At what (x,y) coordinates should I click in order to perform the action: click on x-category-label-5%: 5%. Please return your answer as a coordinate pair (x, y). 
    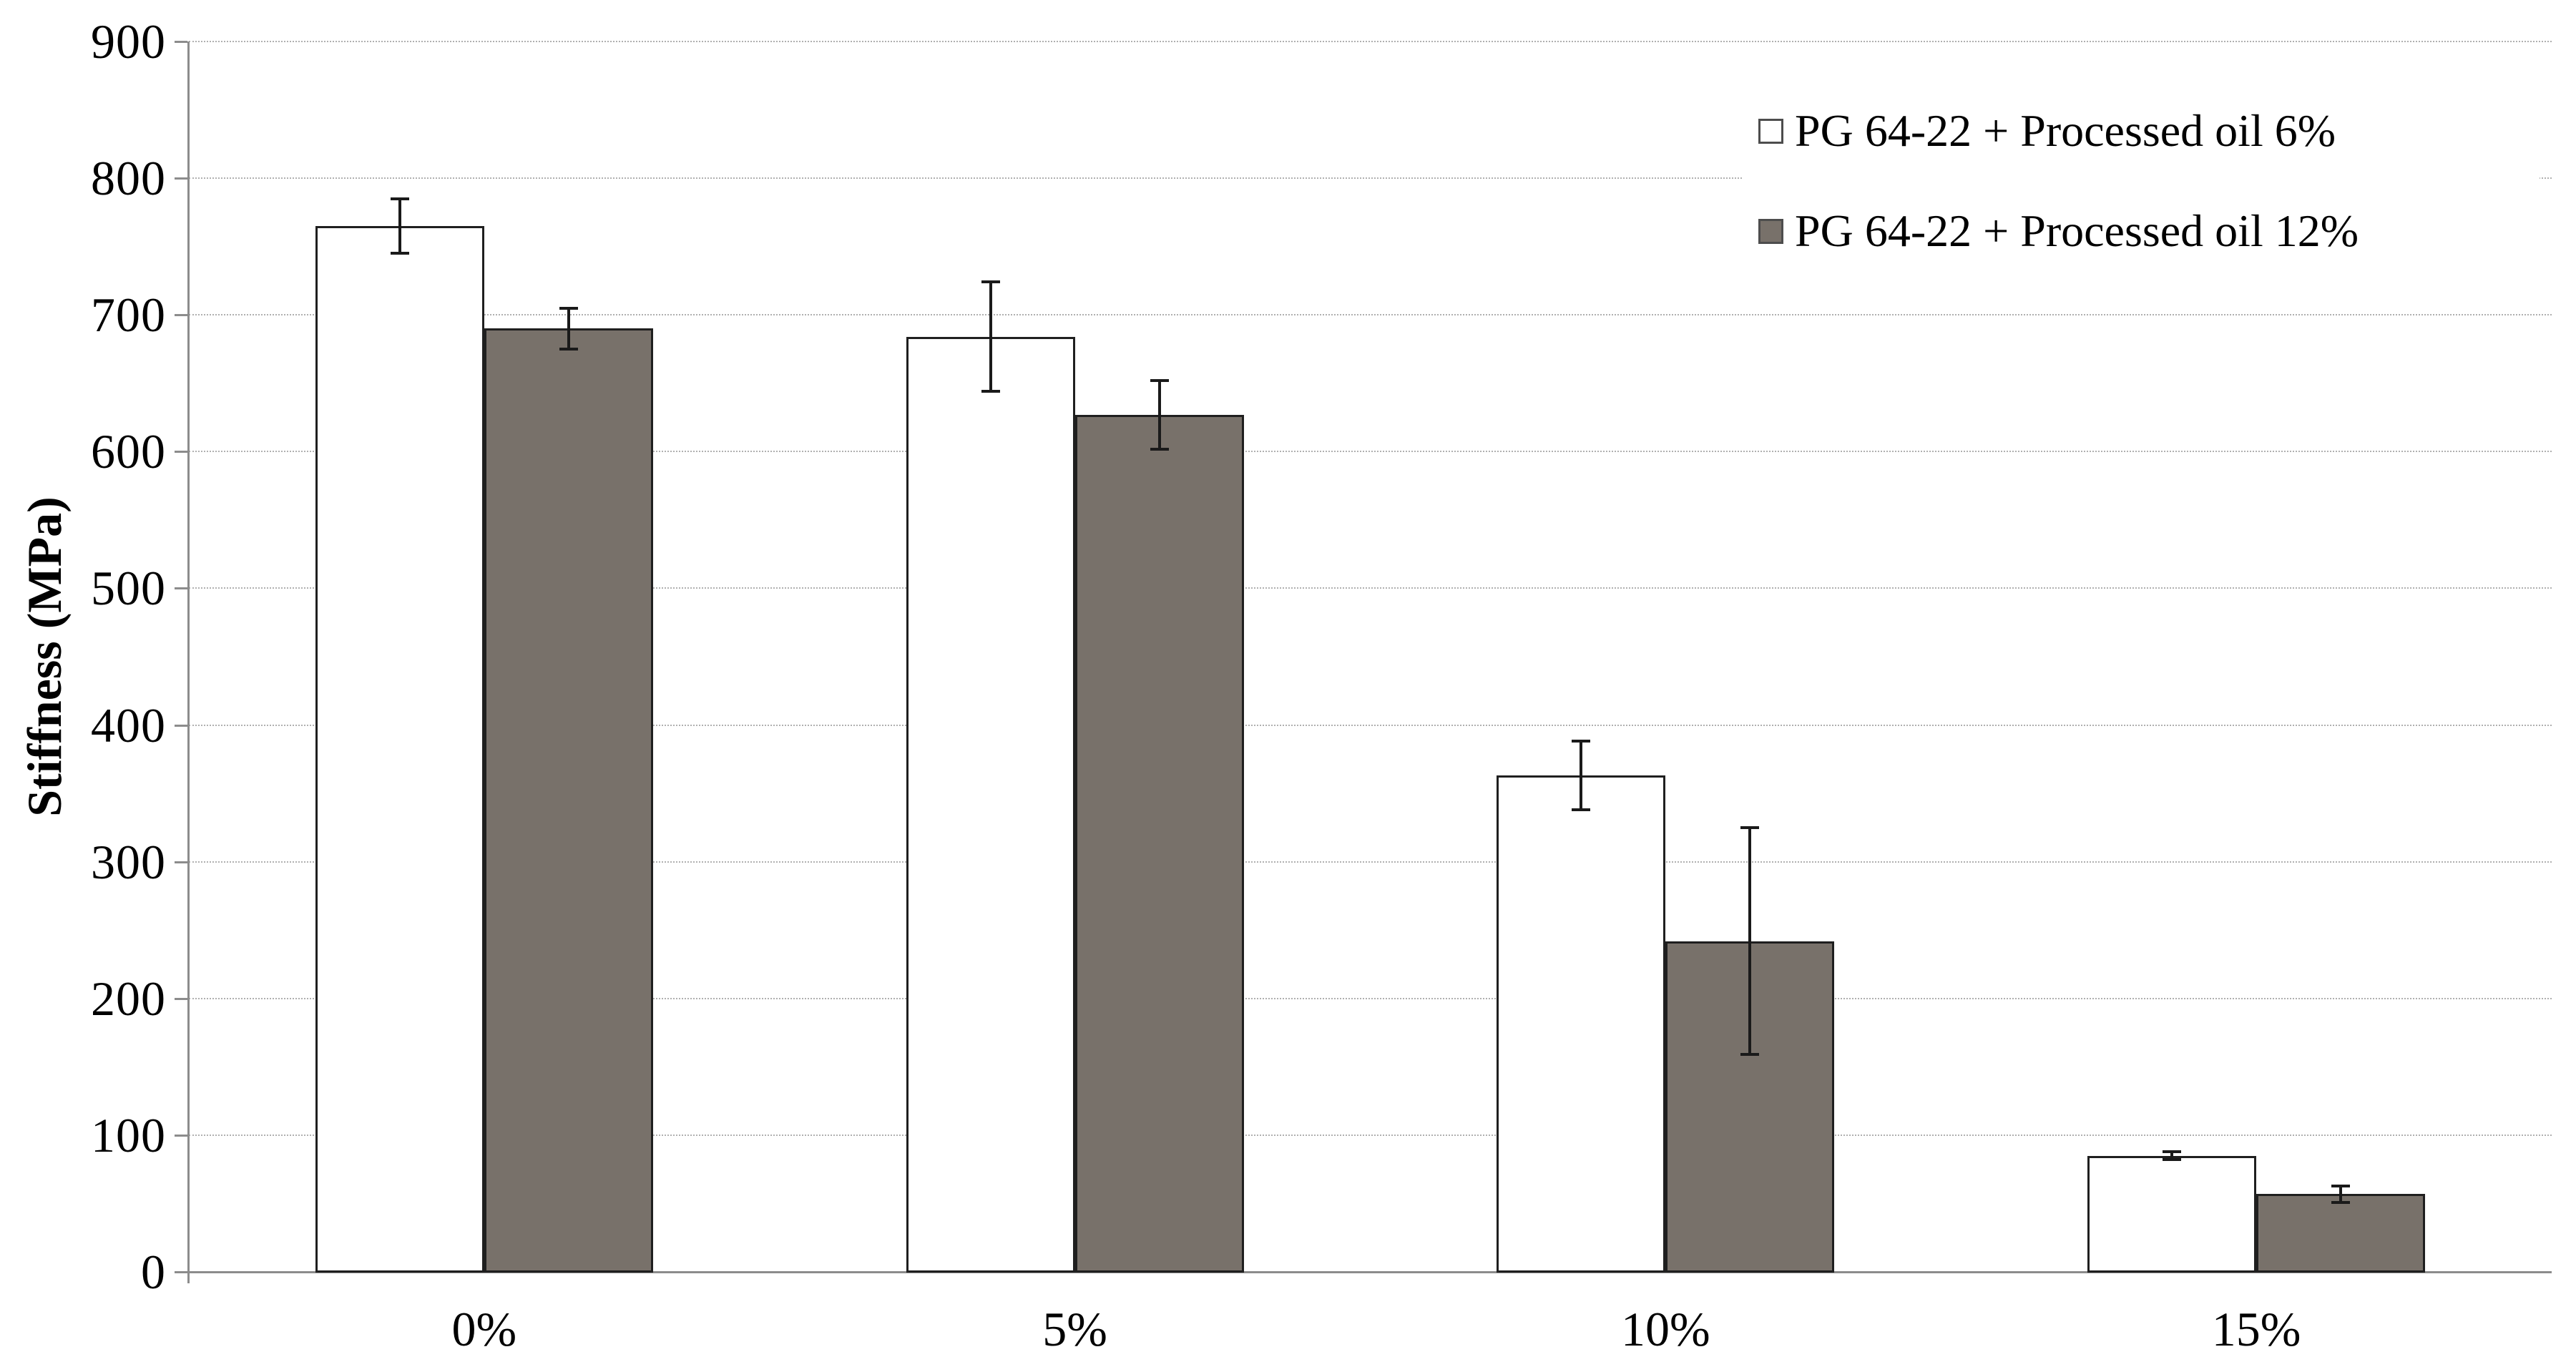
    Looking at the image, I should click on (1074, 1329).